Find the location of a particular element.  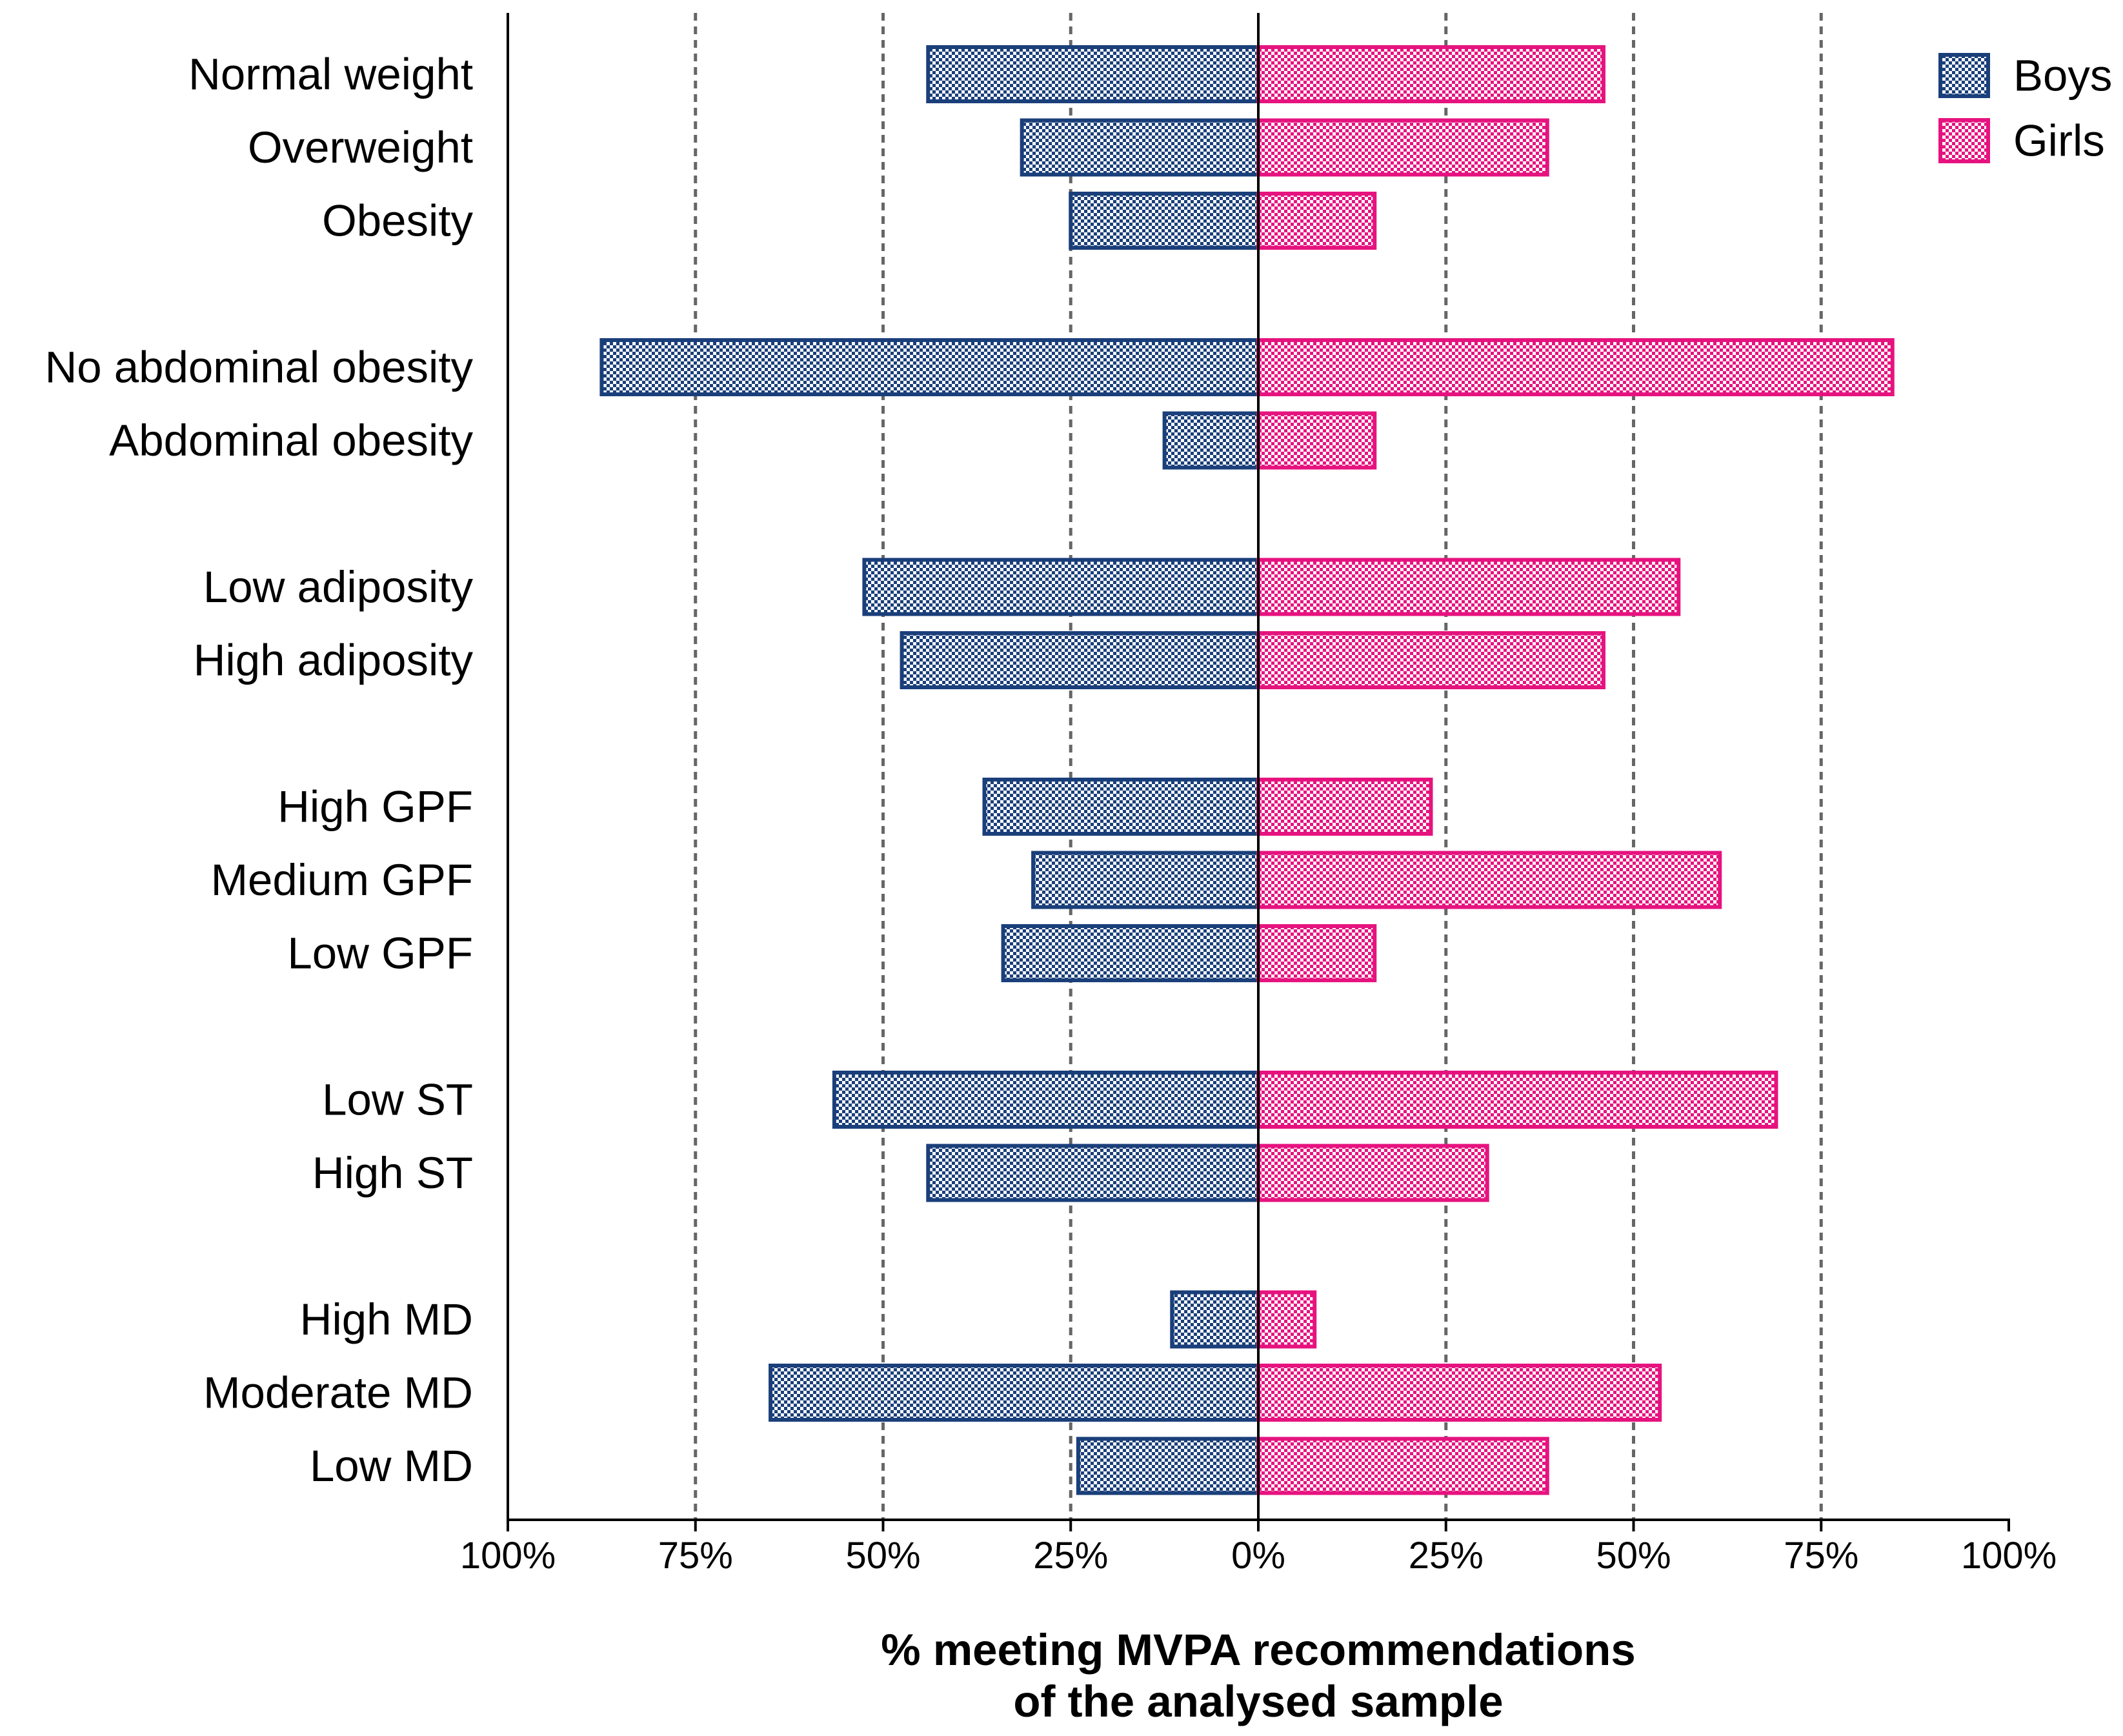

category-label-high-gpf: High GPF is located at coordinates (375, 807).